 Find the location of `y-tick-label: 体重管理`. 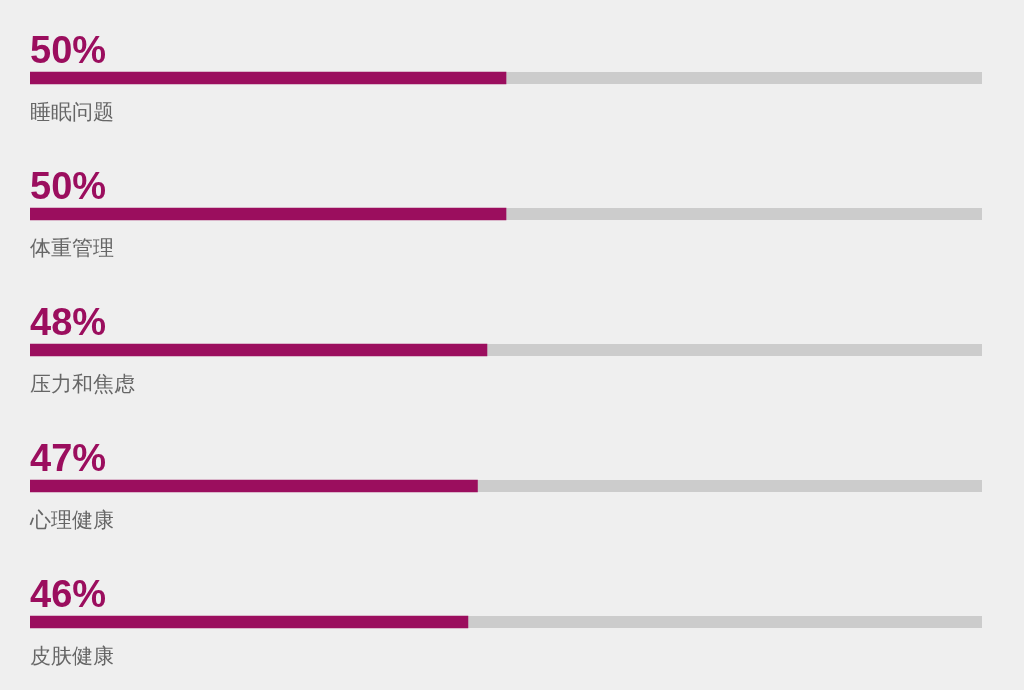

y-tick-label: 体重管理 is located at coordinates (72, 248).